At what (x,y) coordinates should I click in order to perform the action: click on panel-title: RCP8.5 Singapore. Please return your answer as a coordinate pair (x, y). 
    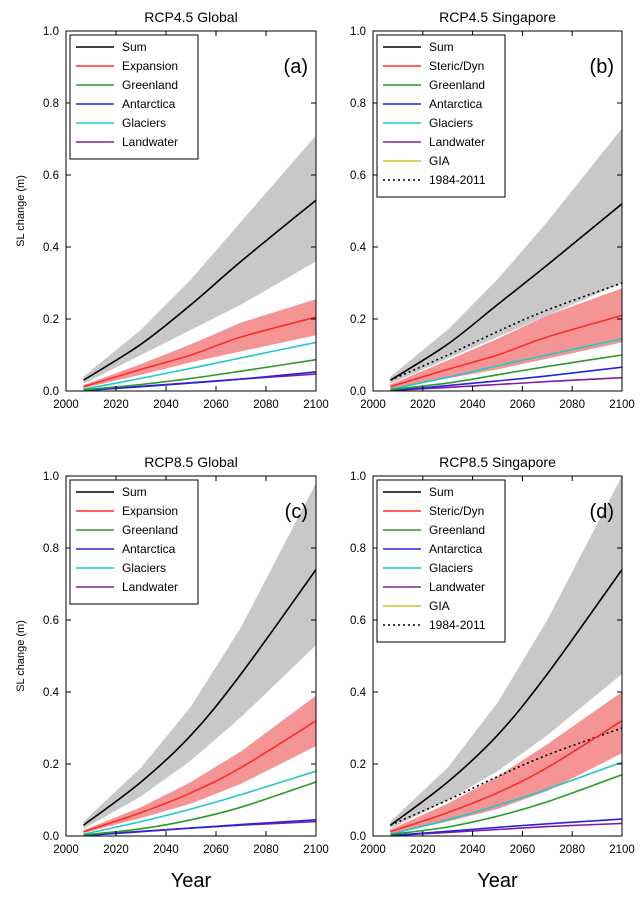
    Looking at the image, I should click on (497, 462).